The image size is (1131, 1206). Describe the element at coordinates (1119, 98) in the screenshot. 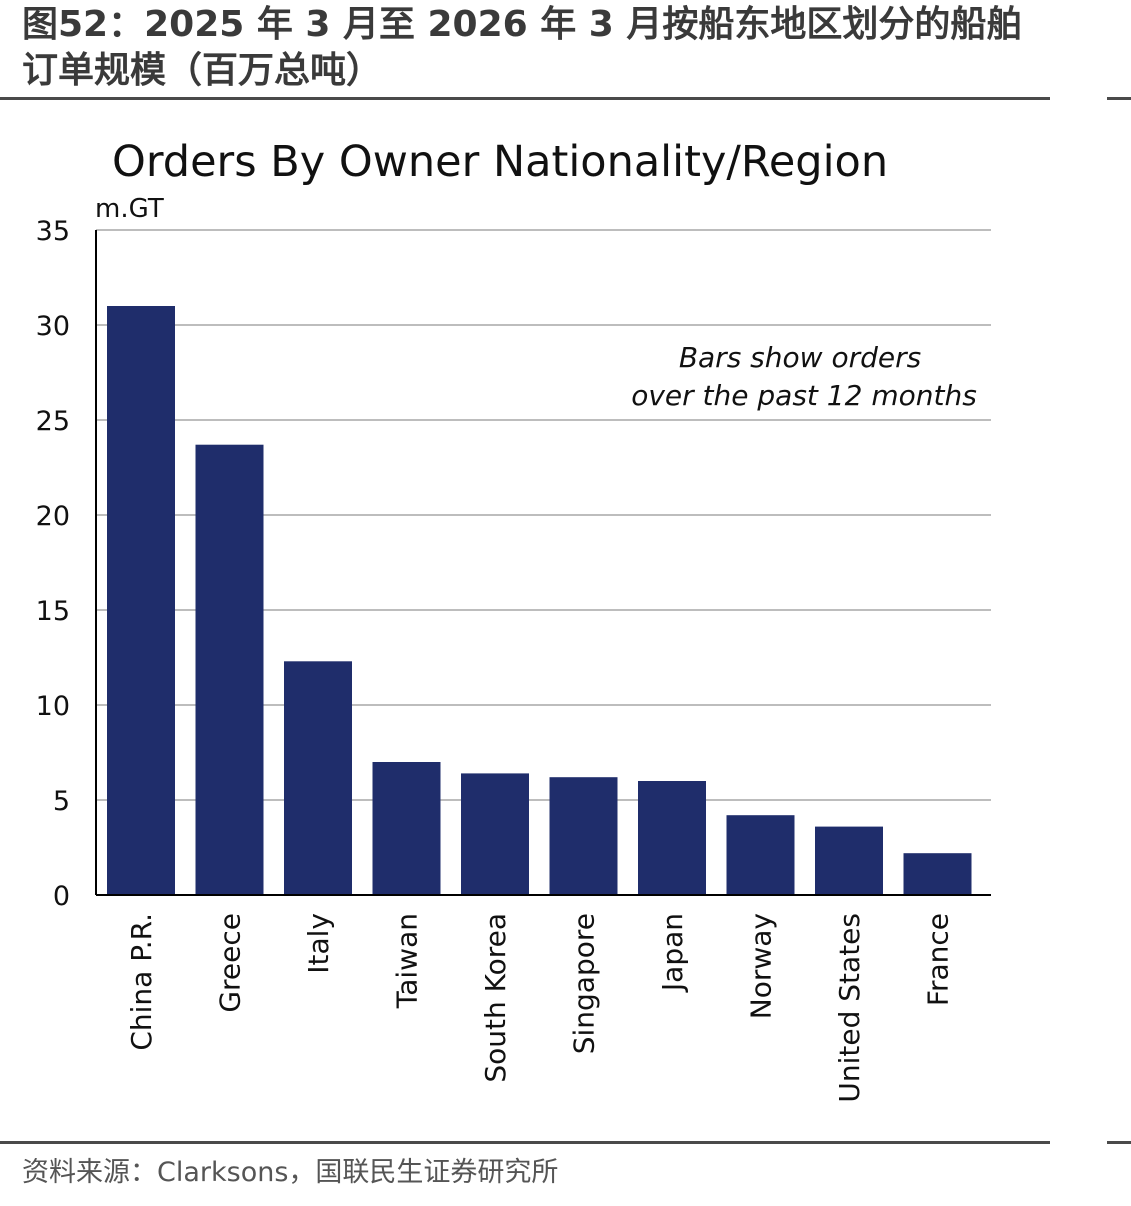

I see `top-divider-right` at that location.